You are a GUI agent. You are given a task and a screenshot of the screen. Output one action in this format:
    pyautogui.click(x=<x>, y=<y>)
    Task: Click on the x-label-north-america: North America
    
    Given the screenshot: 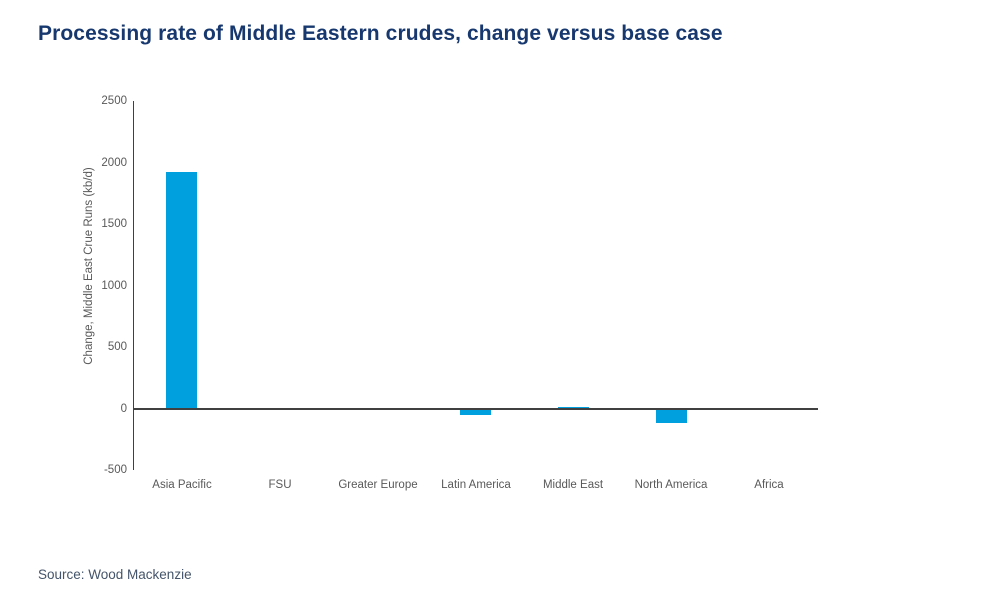 What is the action you would take?
    pyautogui.click(x=671, y=485)
    